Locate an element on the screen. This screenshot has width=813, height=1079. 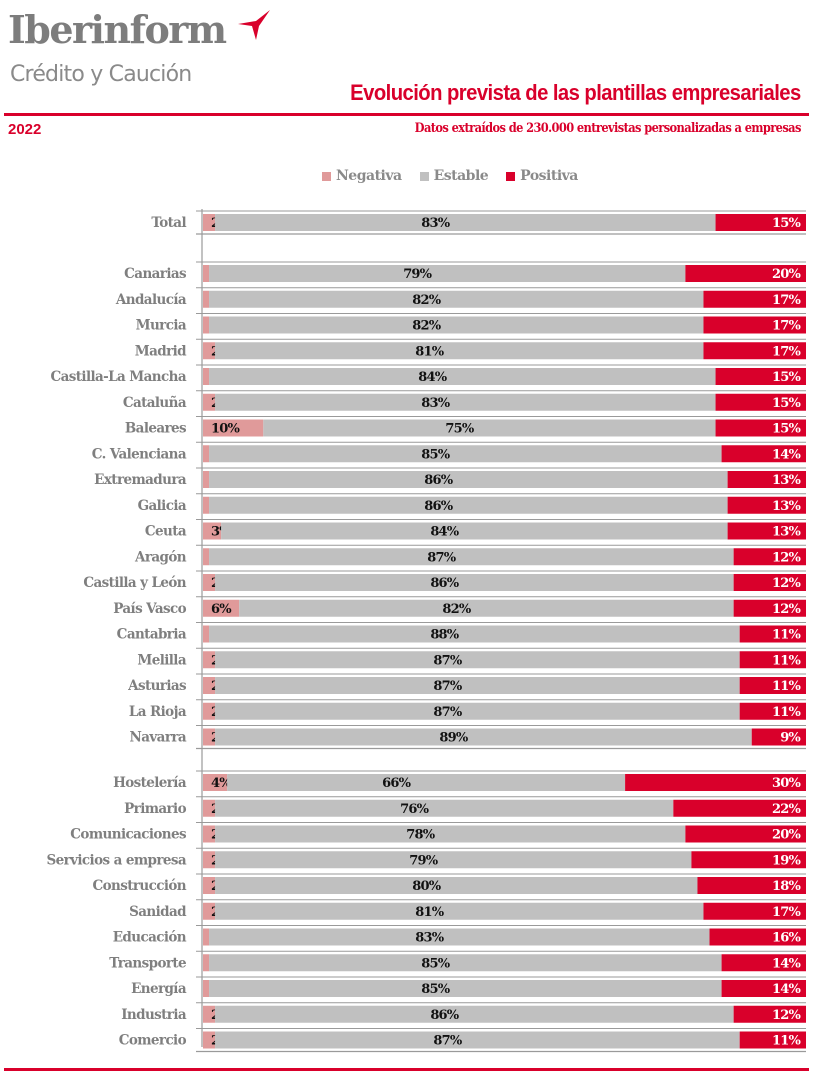
legend-item-estable: Estable is located at coordinates (454, 176).